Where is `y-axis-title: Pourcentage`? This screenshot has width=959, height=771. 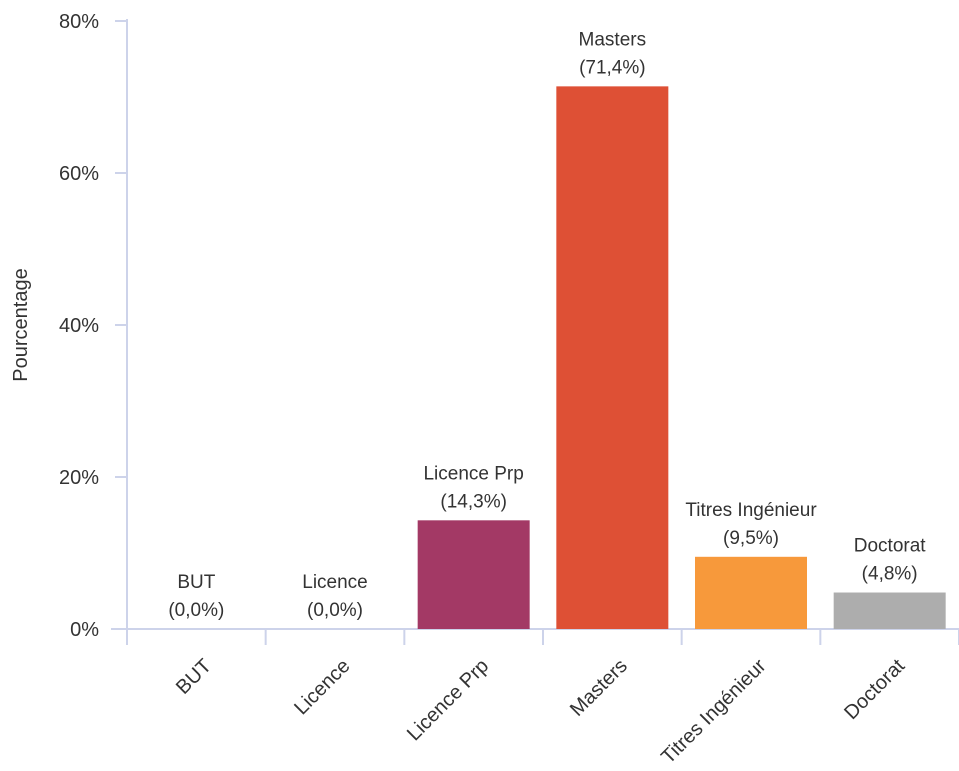 y-axis-title: Pourcentage is located at coordinates (21, 324).